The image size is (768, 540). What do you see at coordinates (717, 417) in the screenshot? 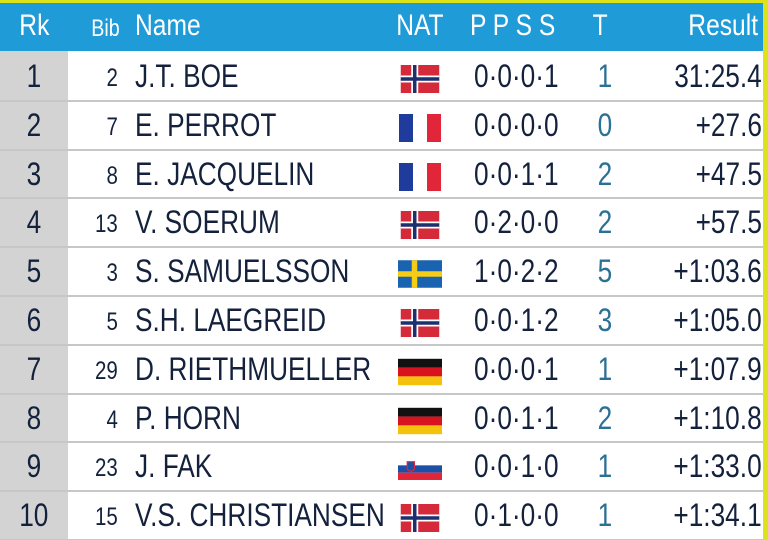
I see `result-text: +1:10.8` at bounding box center [717, 417].